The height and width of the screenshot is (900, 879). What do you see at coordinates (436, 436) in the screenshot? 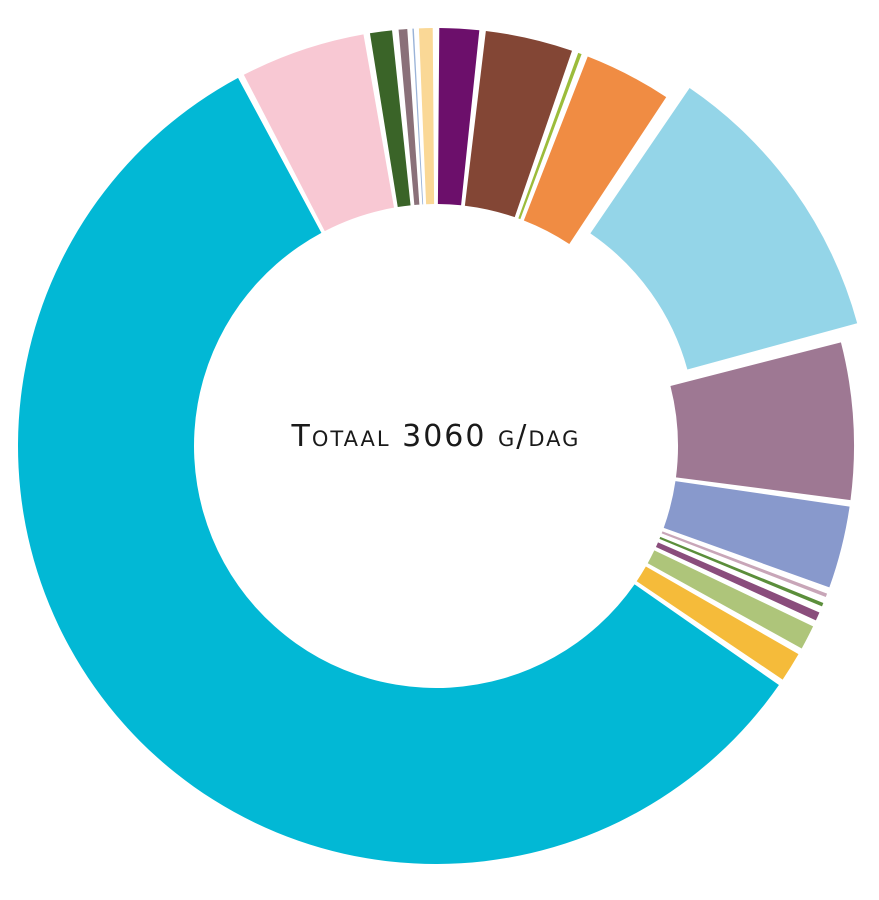
I see `center-total-label: Totaal 3060 g/dag` at bounding box center [436, 436].